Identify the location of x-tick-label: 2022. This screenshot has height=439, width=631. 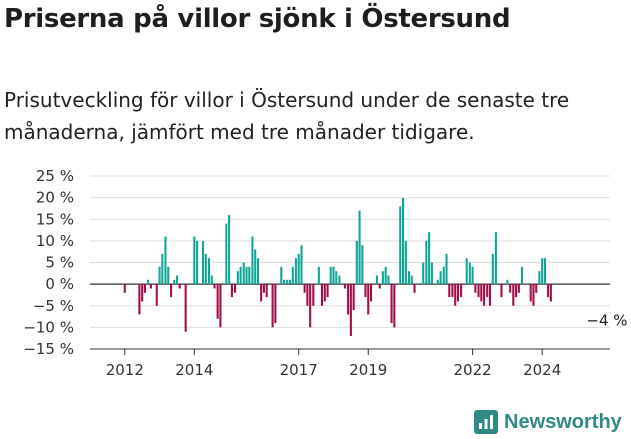
(473, 370).